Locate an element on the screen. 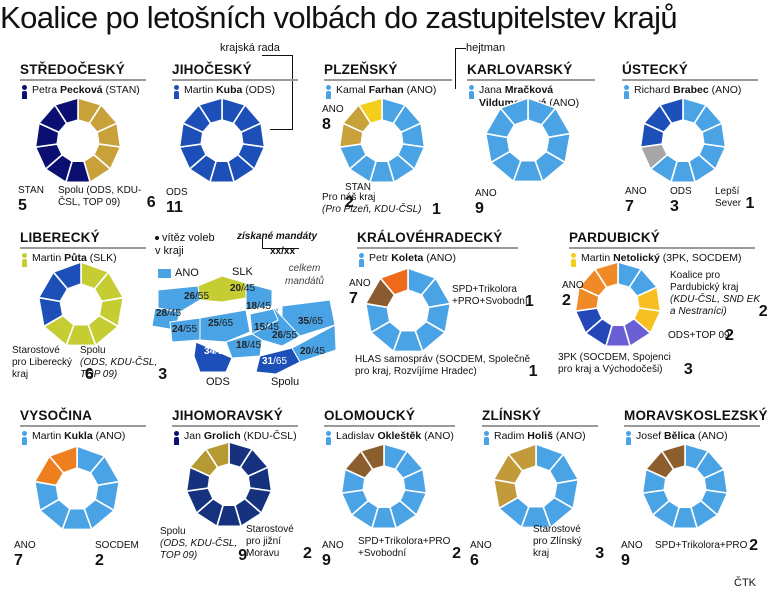 The width and height of the screenshot is (768, 593). hejtman-last: Kuba is located at coordinates (229, 90).